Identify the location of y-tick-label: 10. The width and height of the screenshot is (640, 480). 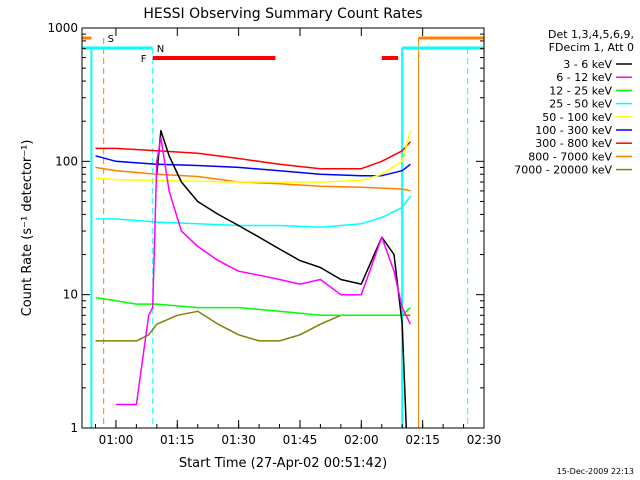
(70, 295).